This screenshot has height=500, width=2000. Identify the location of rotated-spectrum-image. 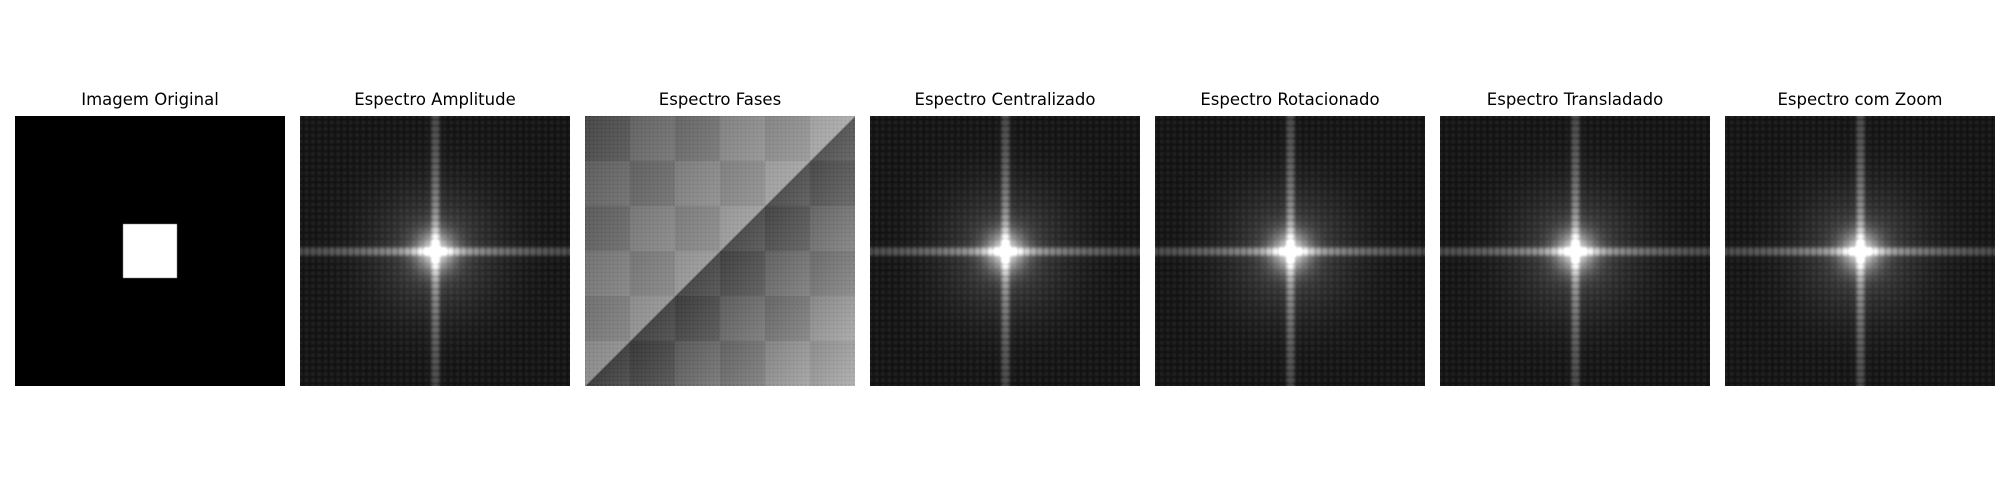
(1290, 251).